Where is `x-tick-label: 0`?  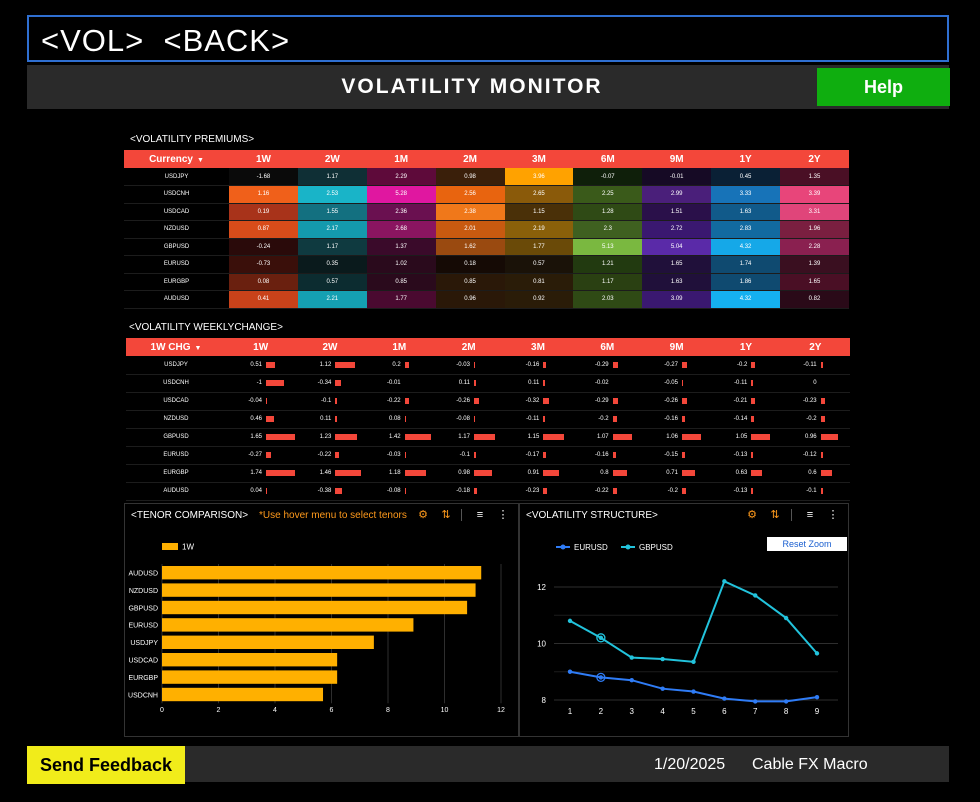 x-tick-label: 0 is located at coordinates (162, 710).